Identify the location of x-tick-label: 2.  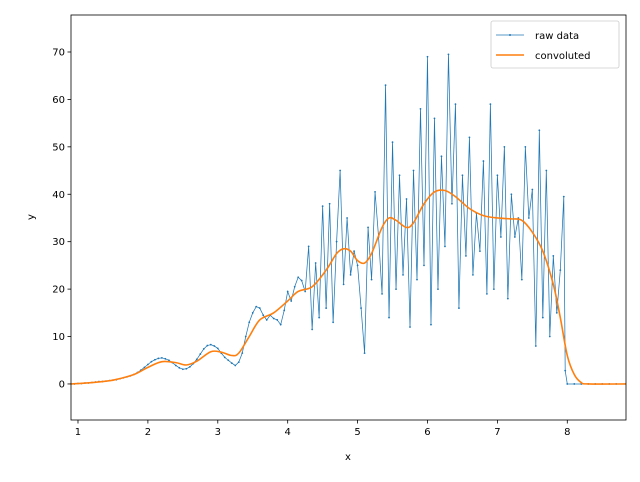
(148, 432).